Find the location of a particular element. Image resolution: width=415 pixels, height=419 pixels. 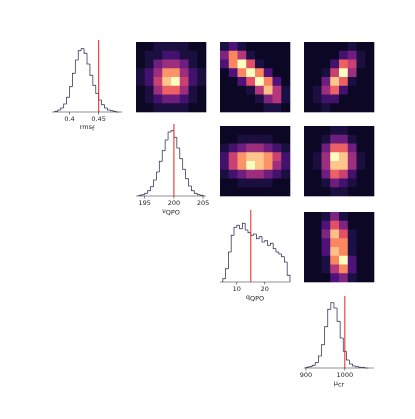

x-axis-label-text: rms is located at coordinates (86, 127).